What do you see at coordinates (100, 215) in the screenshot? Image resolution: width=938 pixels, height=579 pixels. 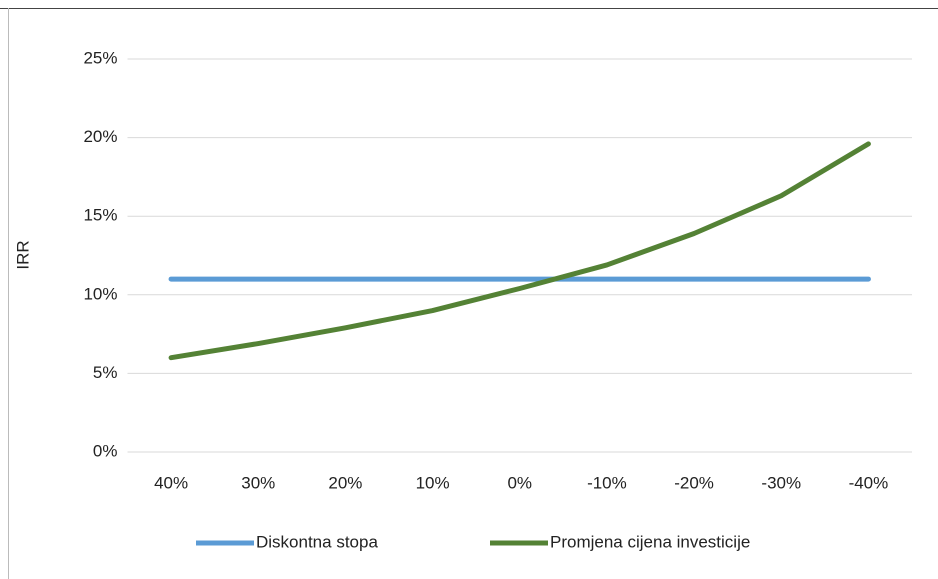 I see `y-tick-label: 15%` at bounding box center [100, 215].